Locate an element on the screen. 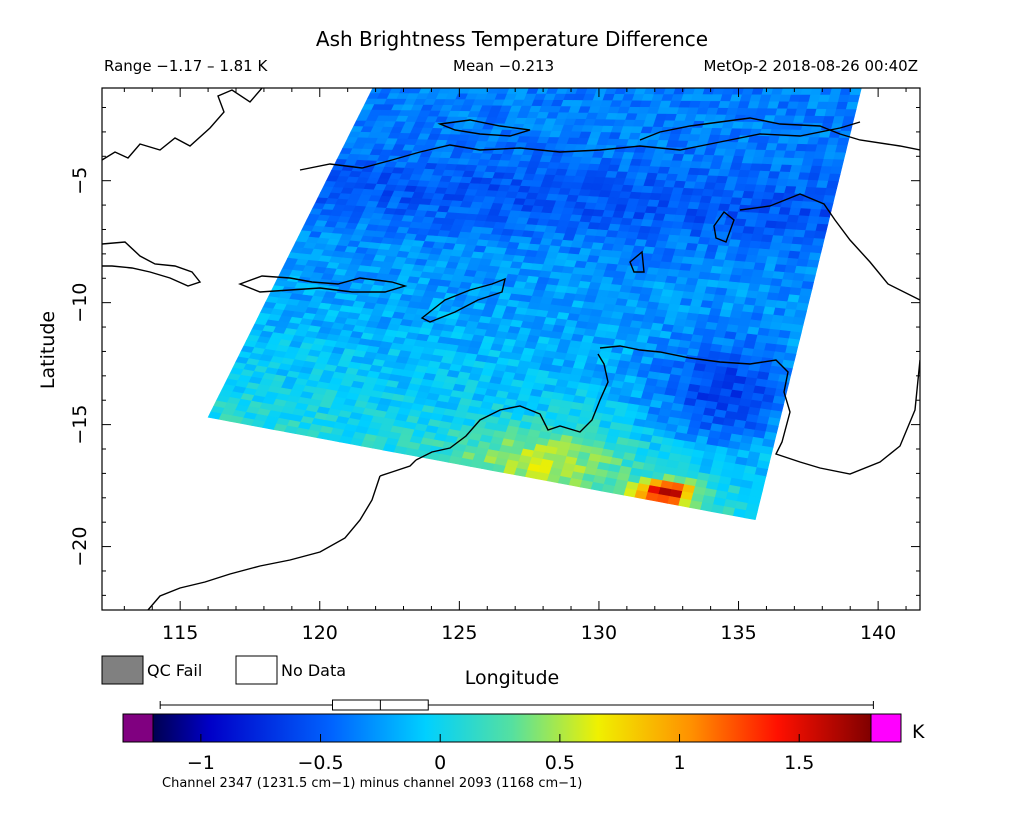 This screenshot has width=1024, height=813. coastline-australia-sw is located at coordinates (282, 534).